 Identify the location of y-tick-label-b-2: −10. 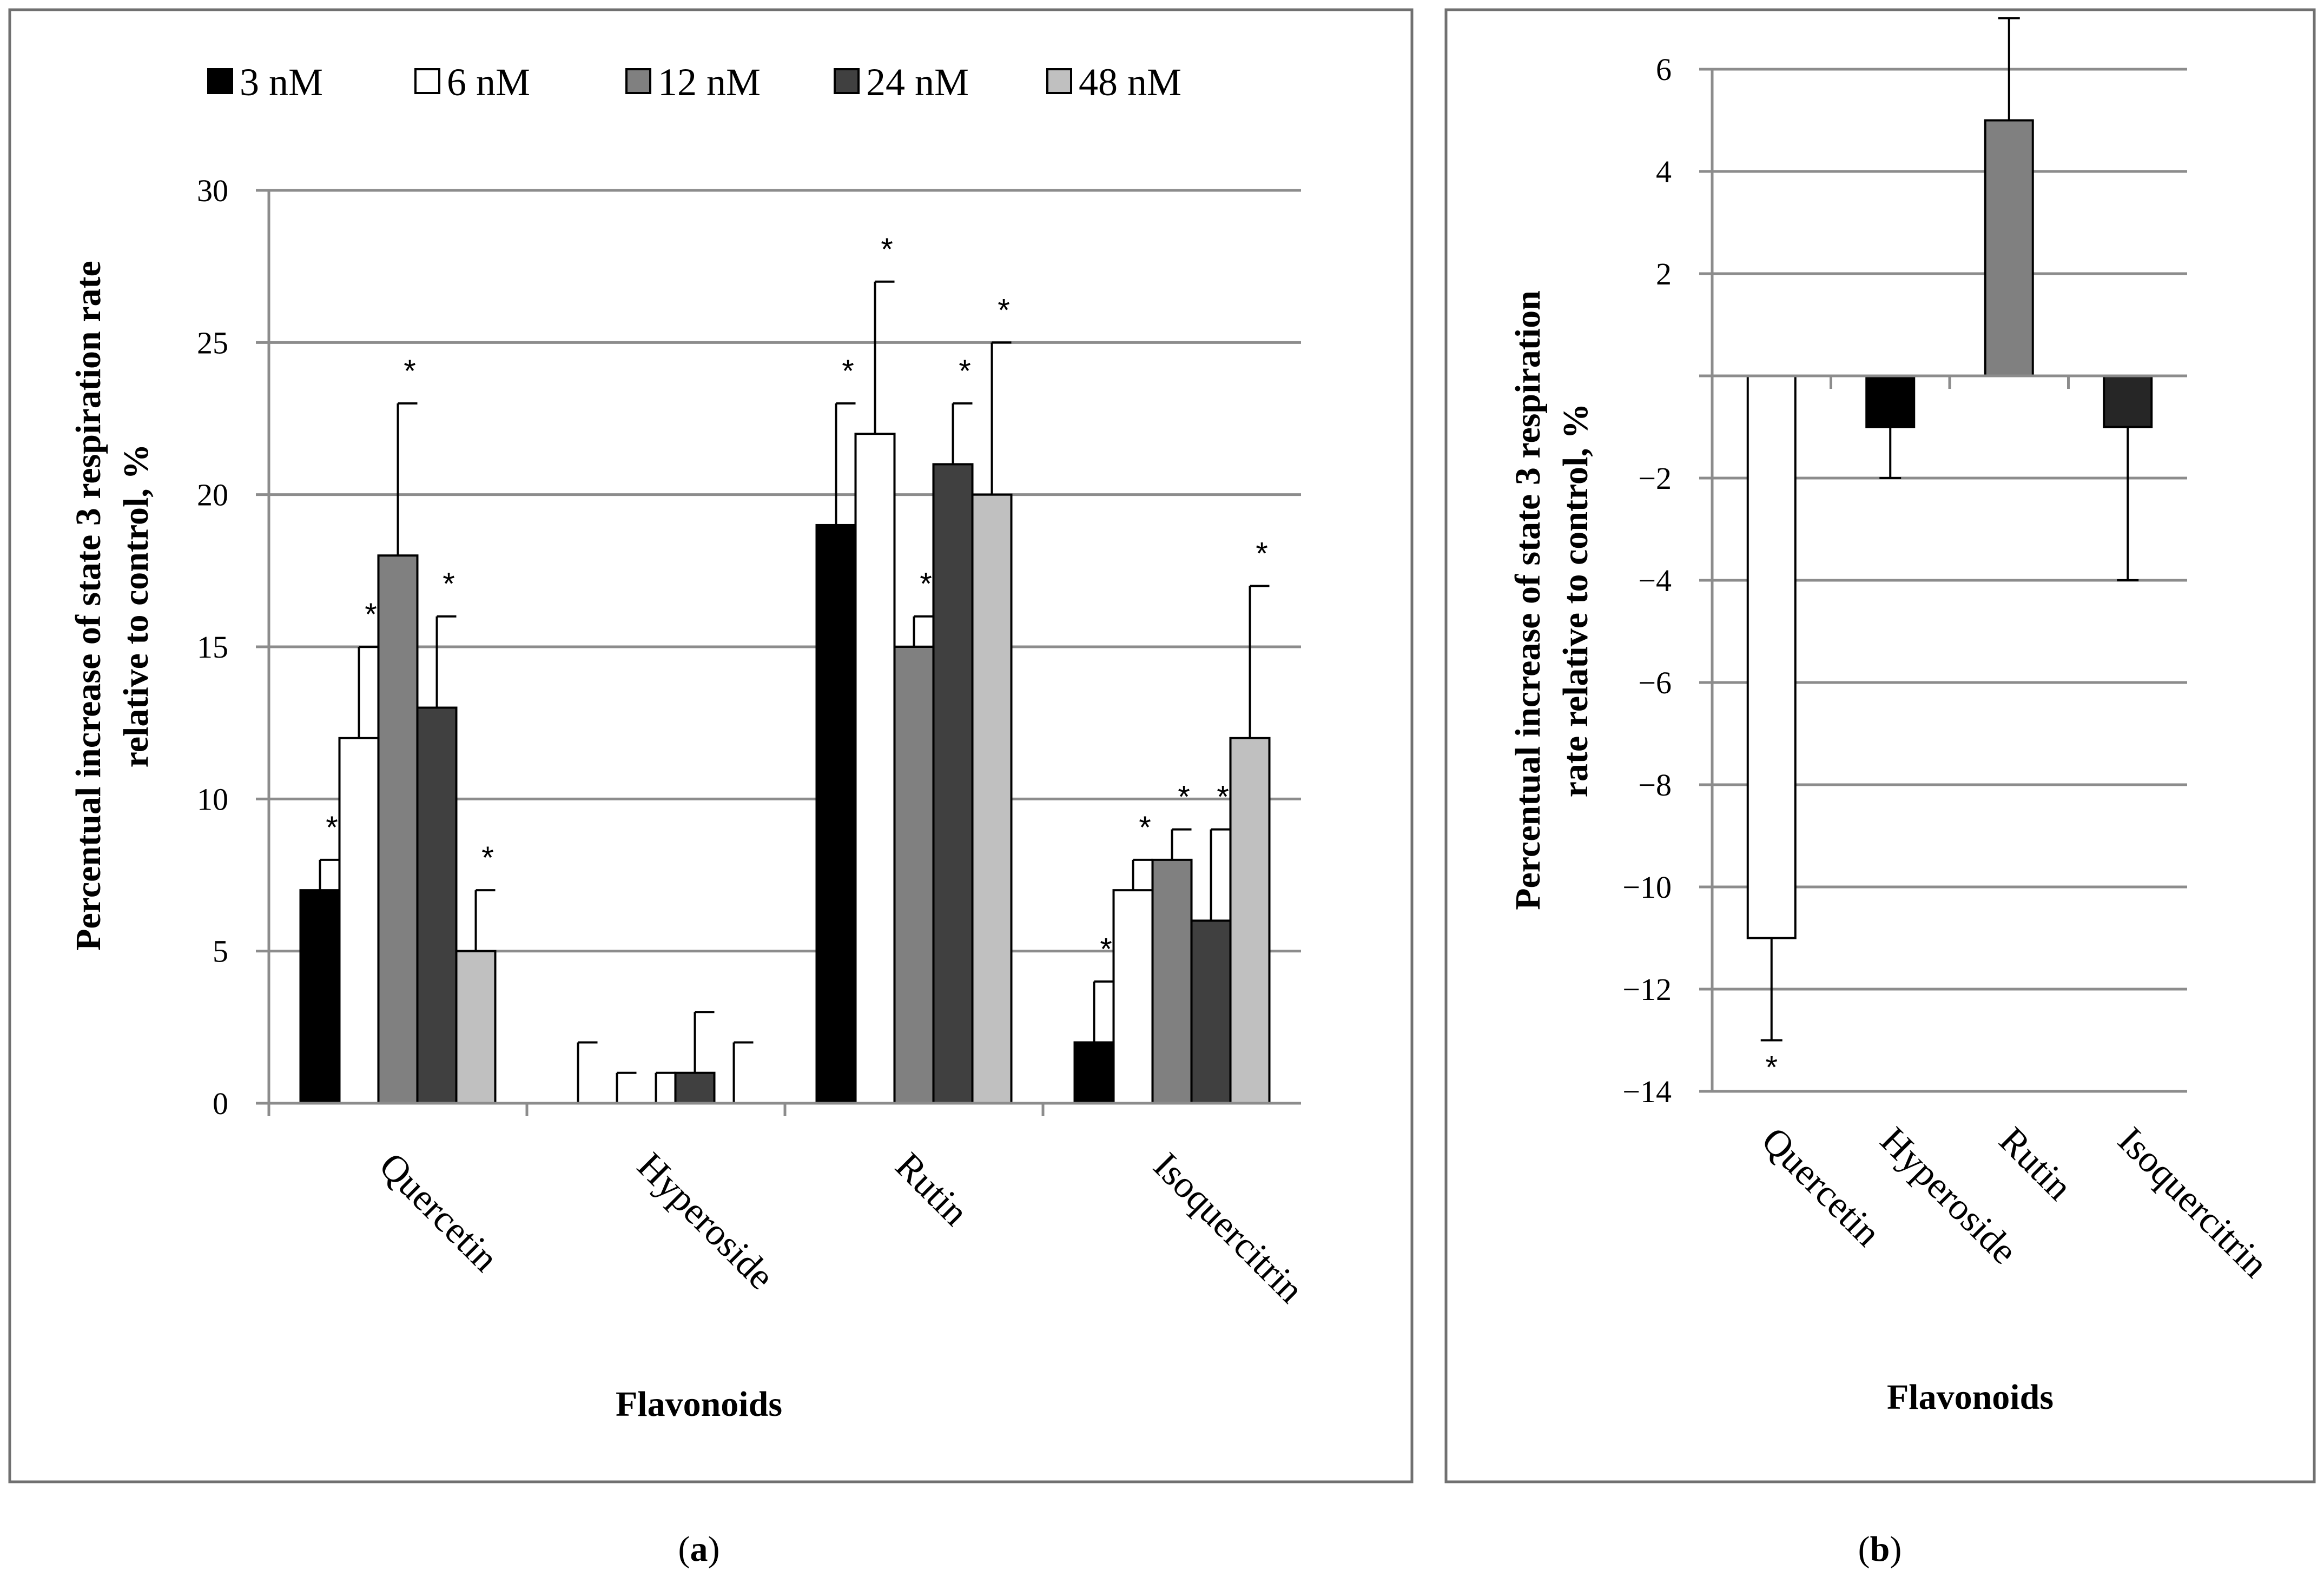
(1647, 887).